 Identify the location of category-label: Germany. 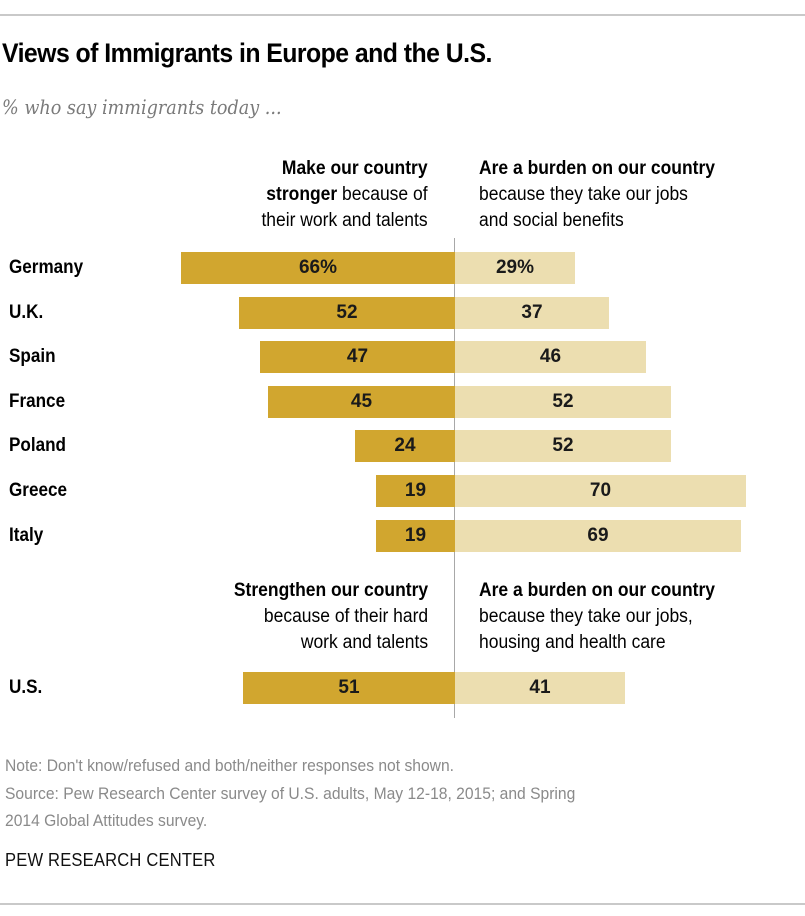
(46, 267).